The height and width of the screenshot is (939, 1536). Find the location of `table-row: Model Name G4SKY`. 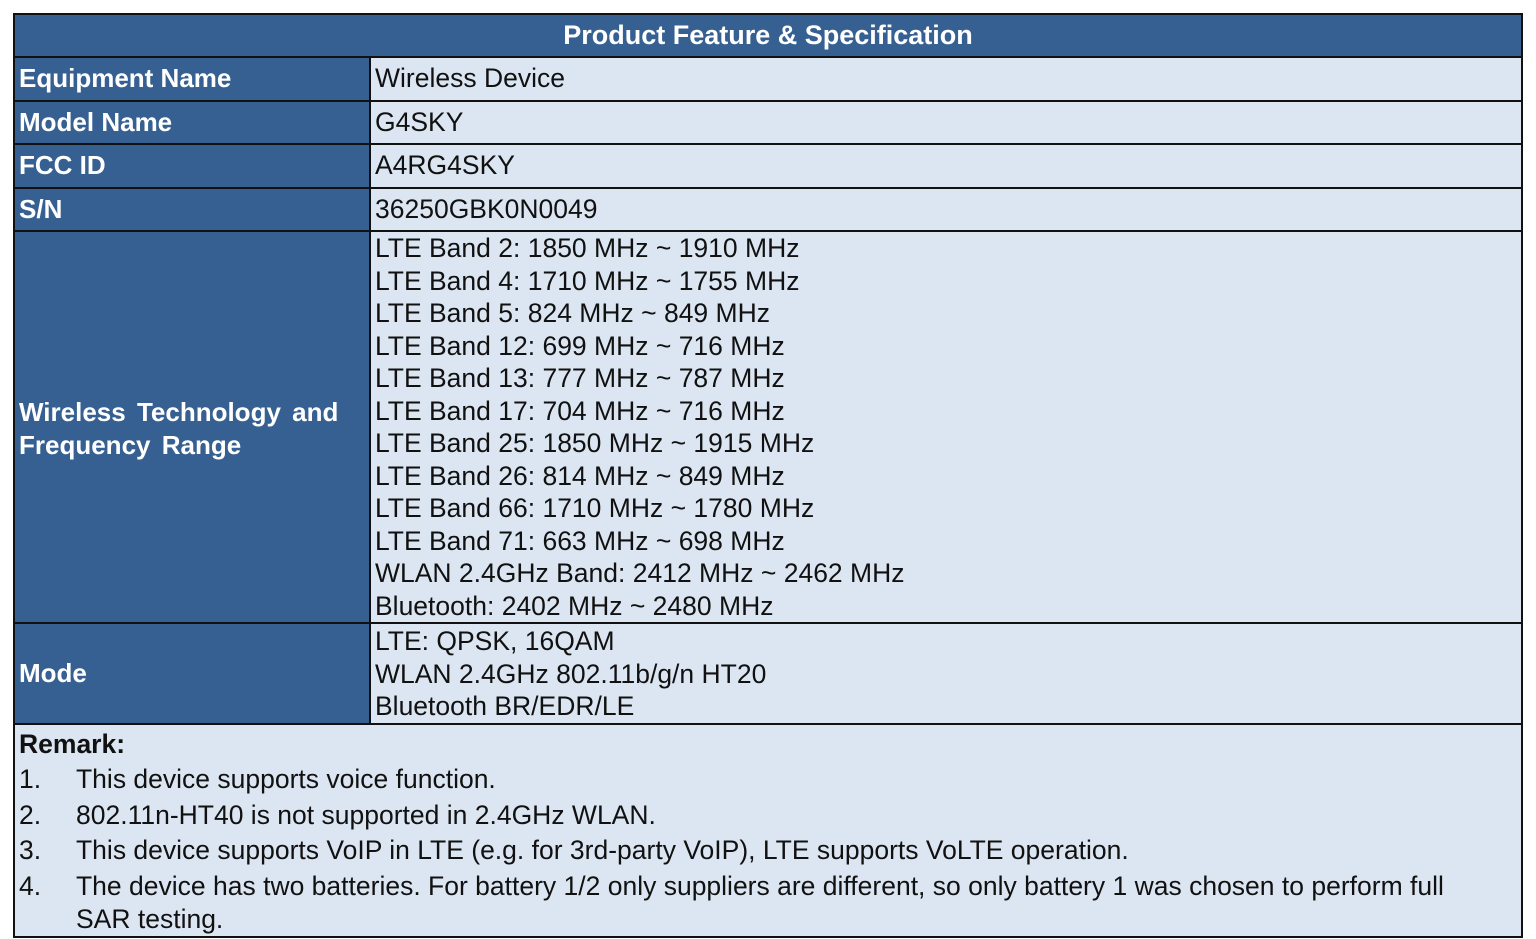

table-row: Model Name G4SKY is located at coordinates (768, 123).